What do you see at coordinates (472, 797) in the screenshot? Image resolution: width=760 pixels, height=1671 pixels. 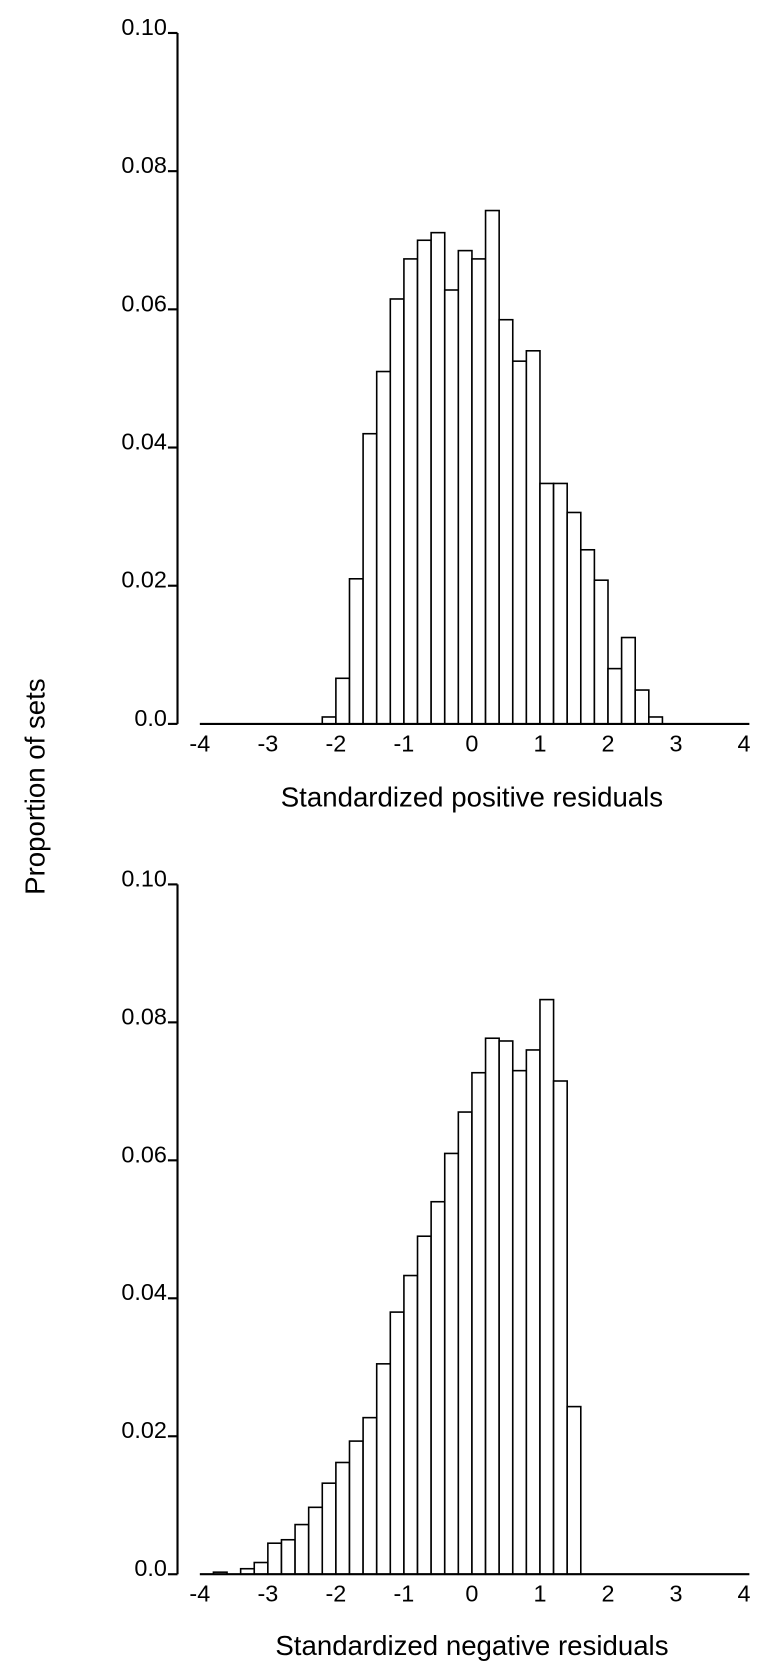 I see `x-axis-label: Standardized positive residuals` at bounding box center [472, 797].